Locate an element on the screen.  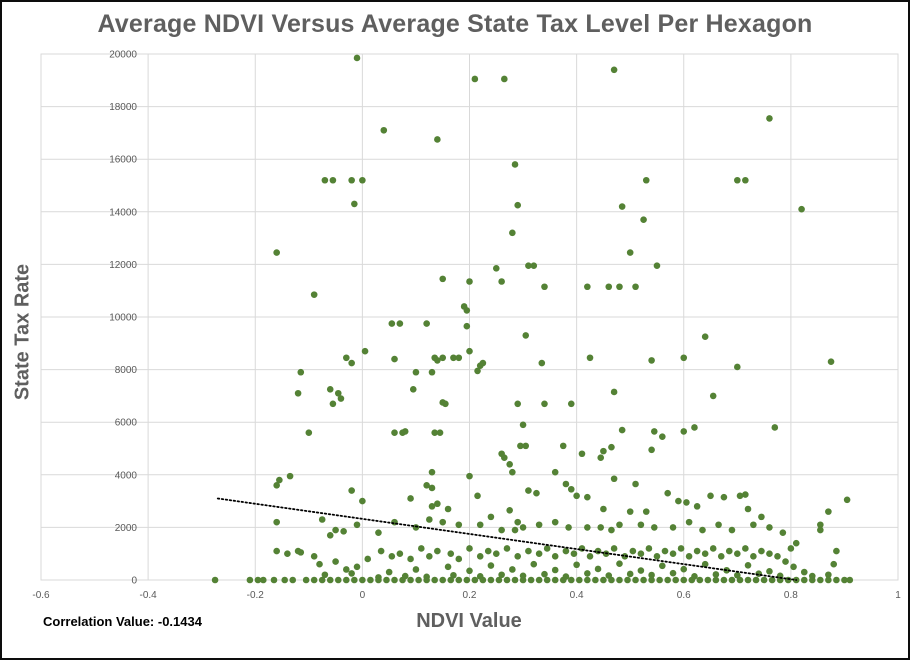
x-tick-label: 1 is located at coordinates (898, 595).